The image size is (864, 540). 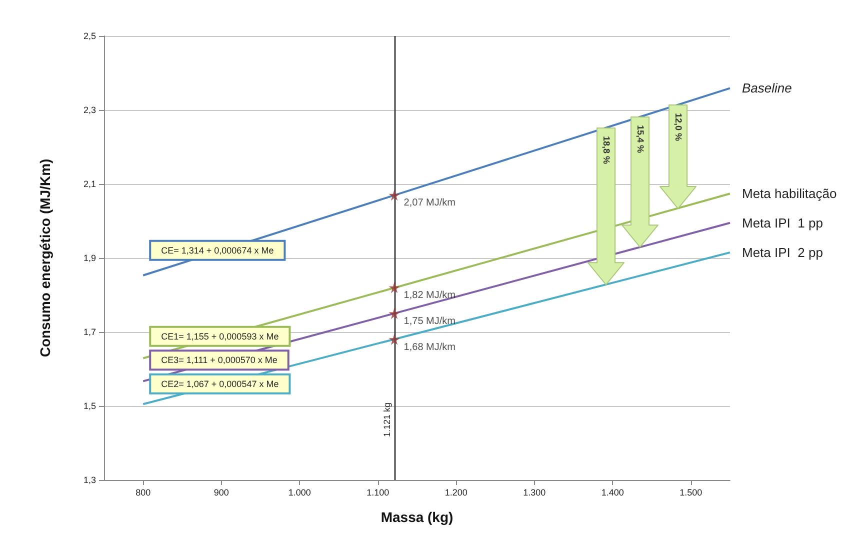 I want to click on annotation: 18,8 %, so click(x=607, y=150).